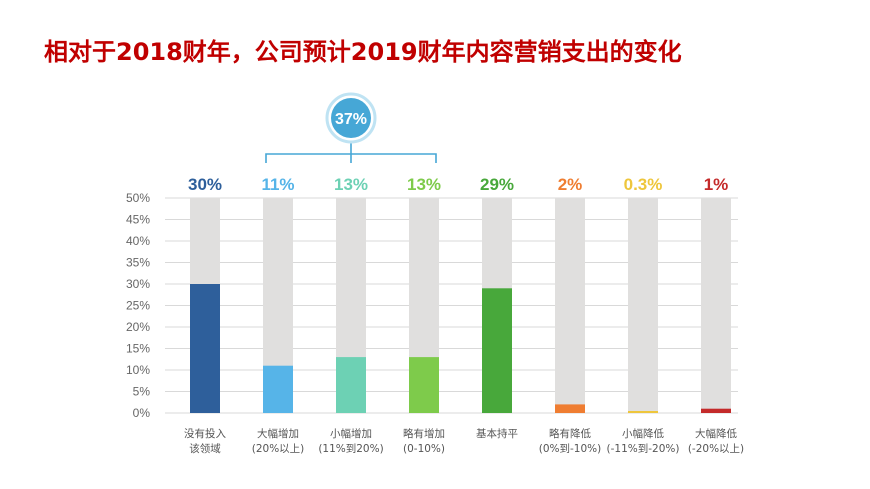 The height and width of the screenshot is (489, 870). What do you see at coordinates (205, 184) in the screenshot?
I see `data-label: 30%` at bounding box center [205, 184].